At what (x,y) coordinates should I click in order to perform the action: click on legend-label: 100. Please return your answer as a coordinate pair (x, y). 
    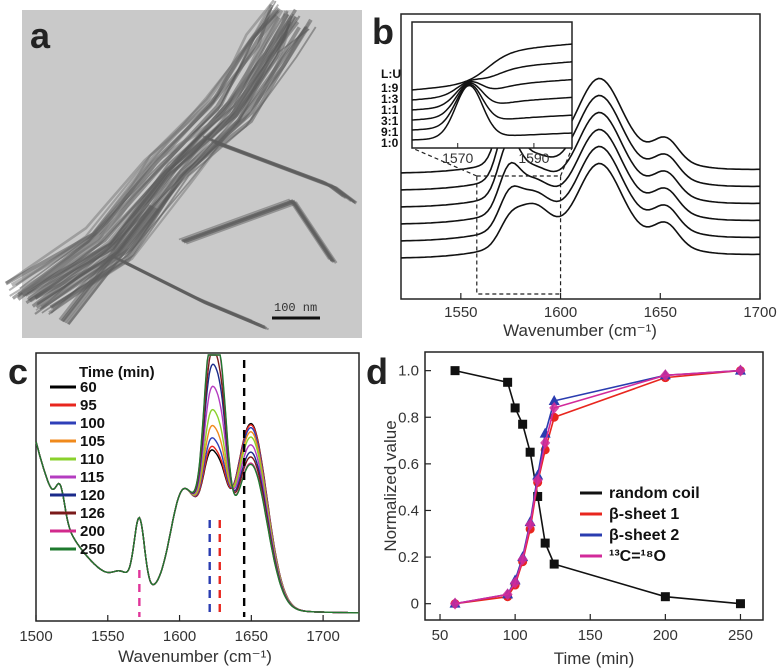
    Looking at the image, I should click on (92, 423).